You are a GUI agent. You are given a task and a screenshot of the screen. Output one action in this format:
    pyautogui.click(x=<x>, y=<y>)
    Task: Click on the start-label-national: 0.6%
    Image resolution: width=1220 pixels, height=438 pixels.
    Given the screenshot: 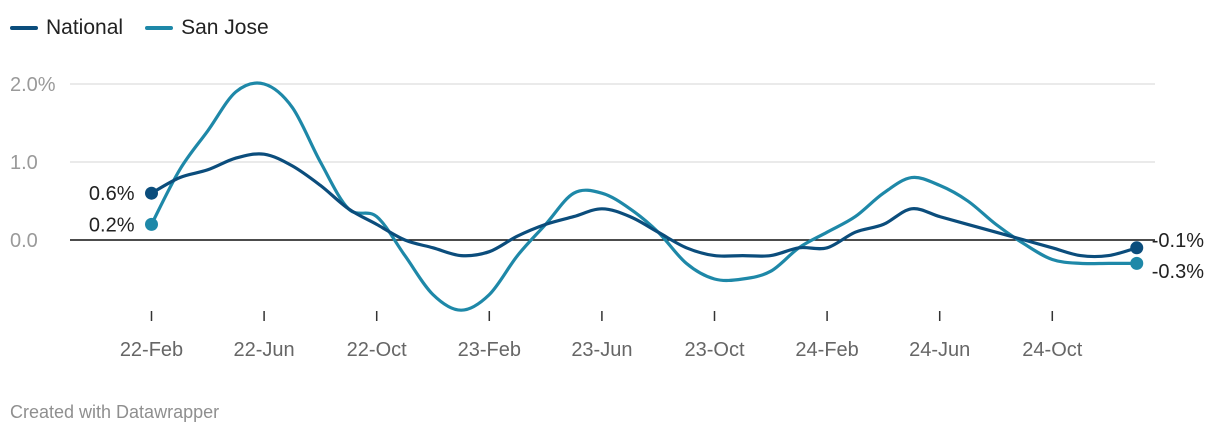 What is the action you would take?
    pyautogui.click(x=112, y=194)
    